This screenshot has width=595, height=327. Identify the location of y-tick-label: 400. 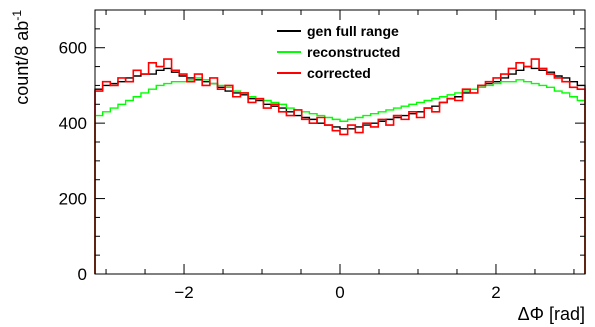
(73, 123).